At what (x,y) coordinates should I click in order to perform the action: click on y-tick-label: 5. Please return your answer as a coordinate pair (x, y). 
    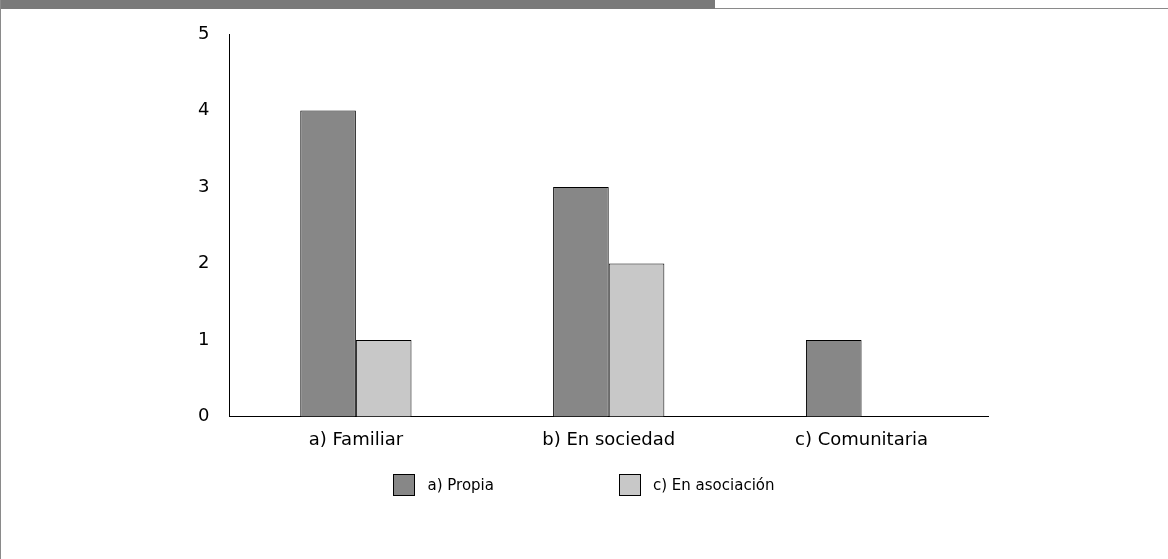
    Looking at the image, I should click on (204, 32).